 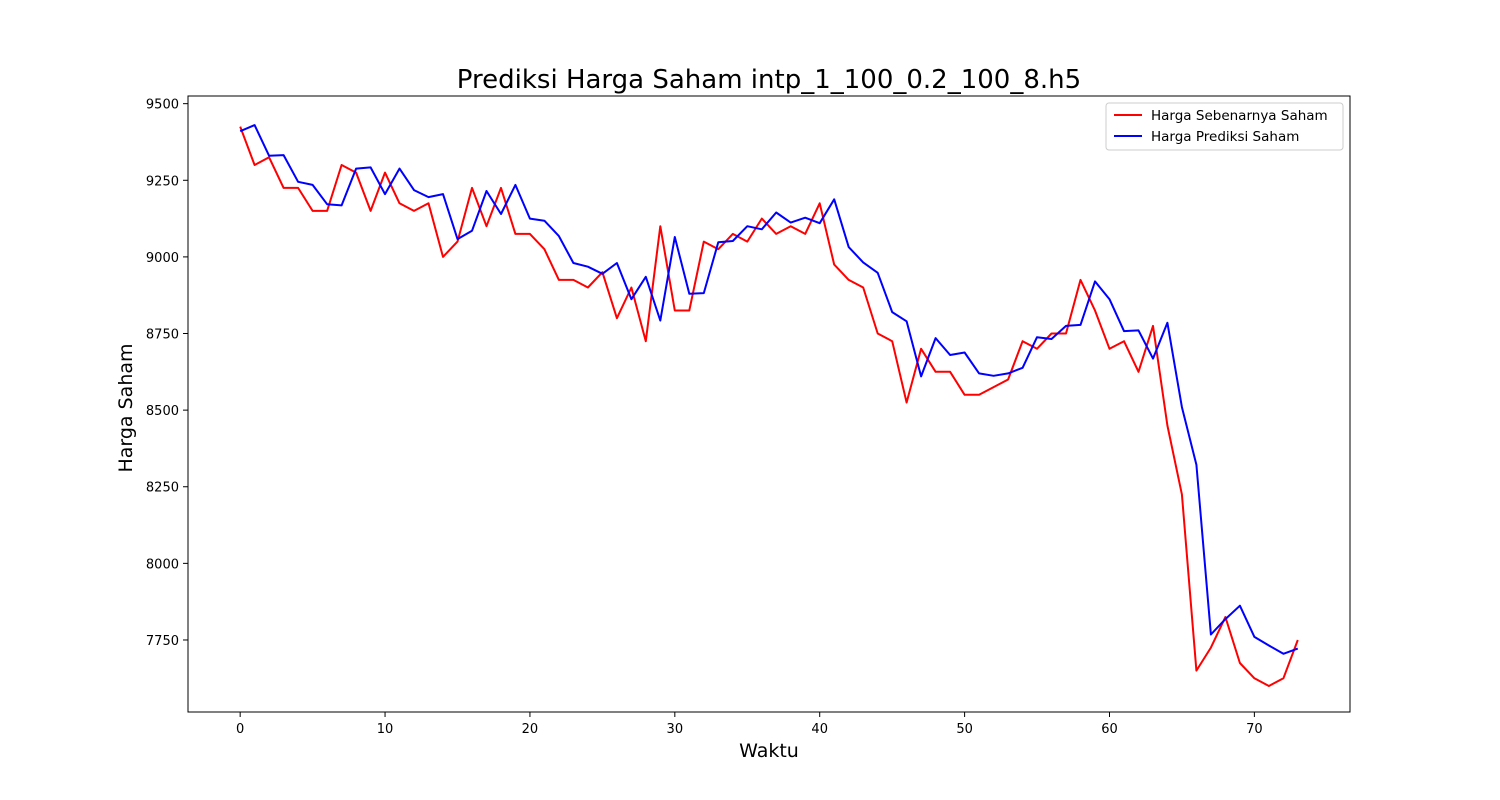 What do you see at coordinates (1254, 729) in the screenshot?
I see `x-tick-label: 70` at bounding box center [1254, 729].